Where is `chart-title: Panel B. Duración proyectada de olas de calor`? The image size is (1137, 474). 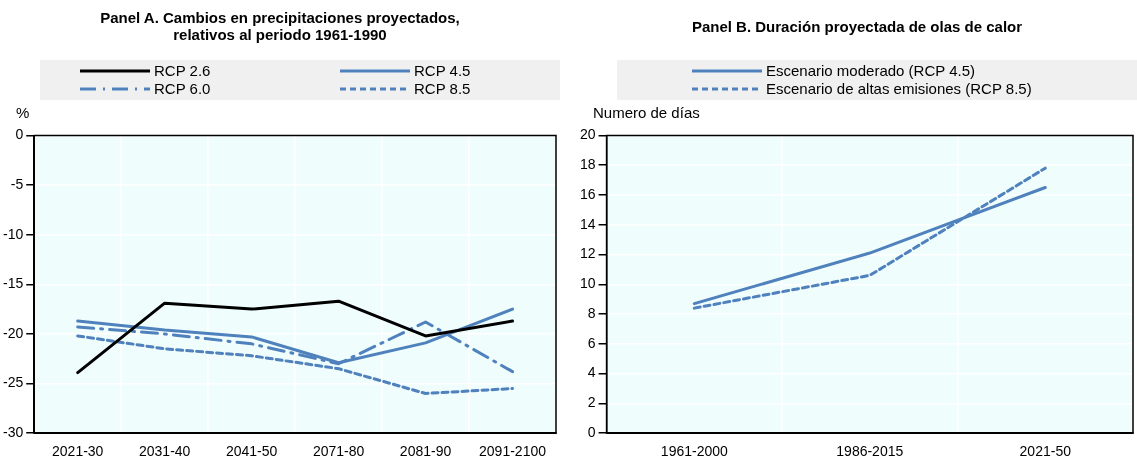
chart-title: Panel B. Duración proyectada de olas de calor is located at coordinates (857, 26).